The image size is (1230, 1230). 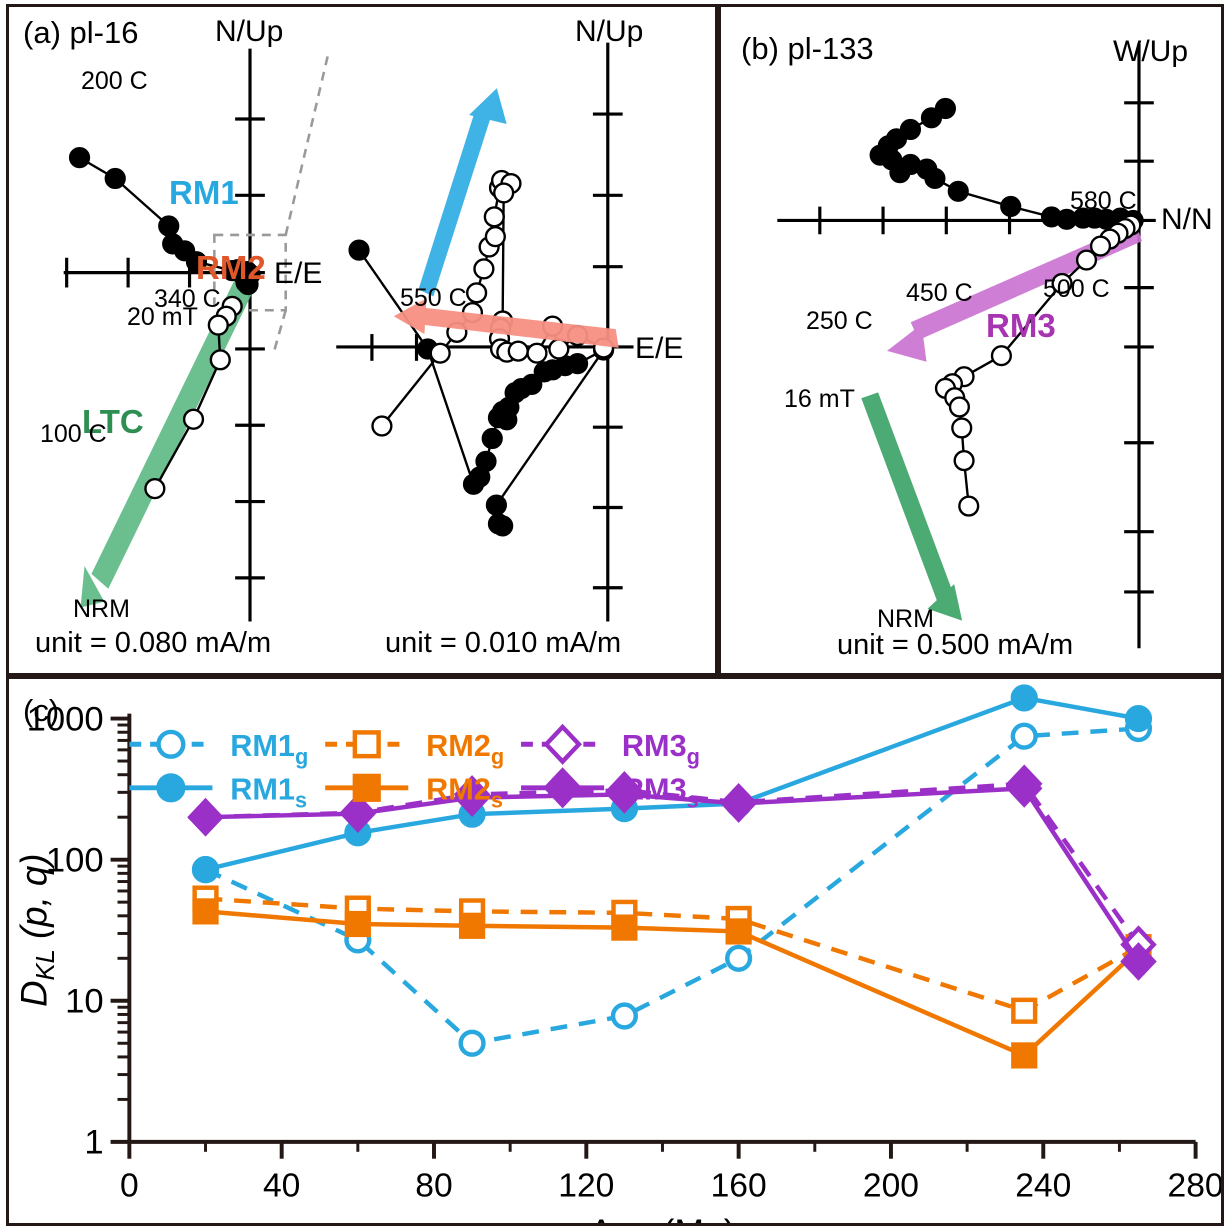 What do you see at coordinates (153, 643) in the screenshot?
I see `unit-label-a1: unit = 0.080 mA/m` at bounding box center [153, 643].